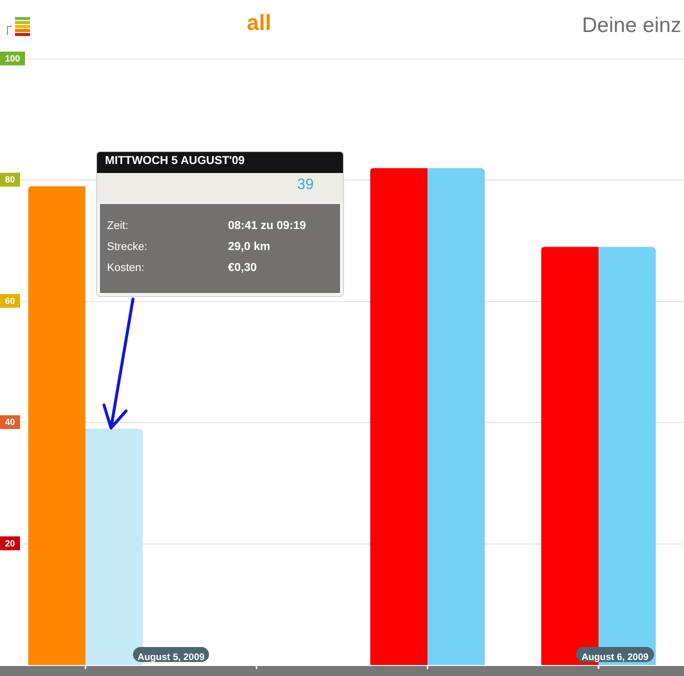 The height and width of the screenshot is (676, 684). Describe the element at coordinates (12, 58) in the screenshot. I see `y-tick-label: 100` at that location.